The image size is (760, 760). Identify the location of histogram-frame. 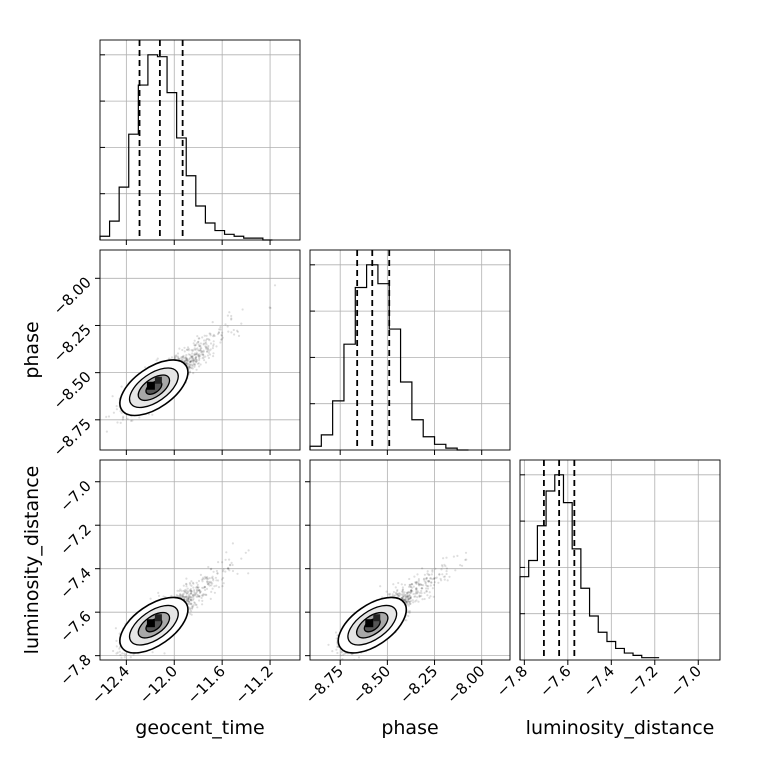
(410, 350).